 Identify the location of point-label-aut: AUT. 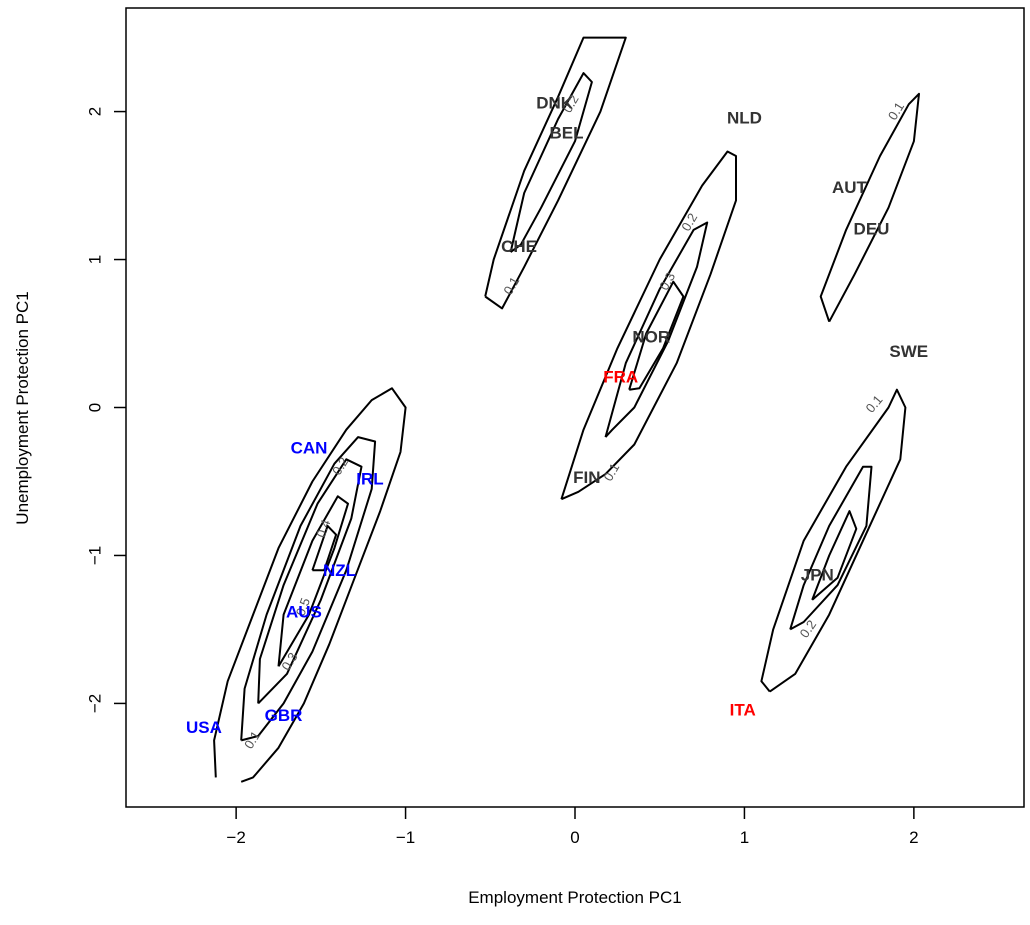
(850, 187).